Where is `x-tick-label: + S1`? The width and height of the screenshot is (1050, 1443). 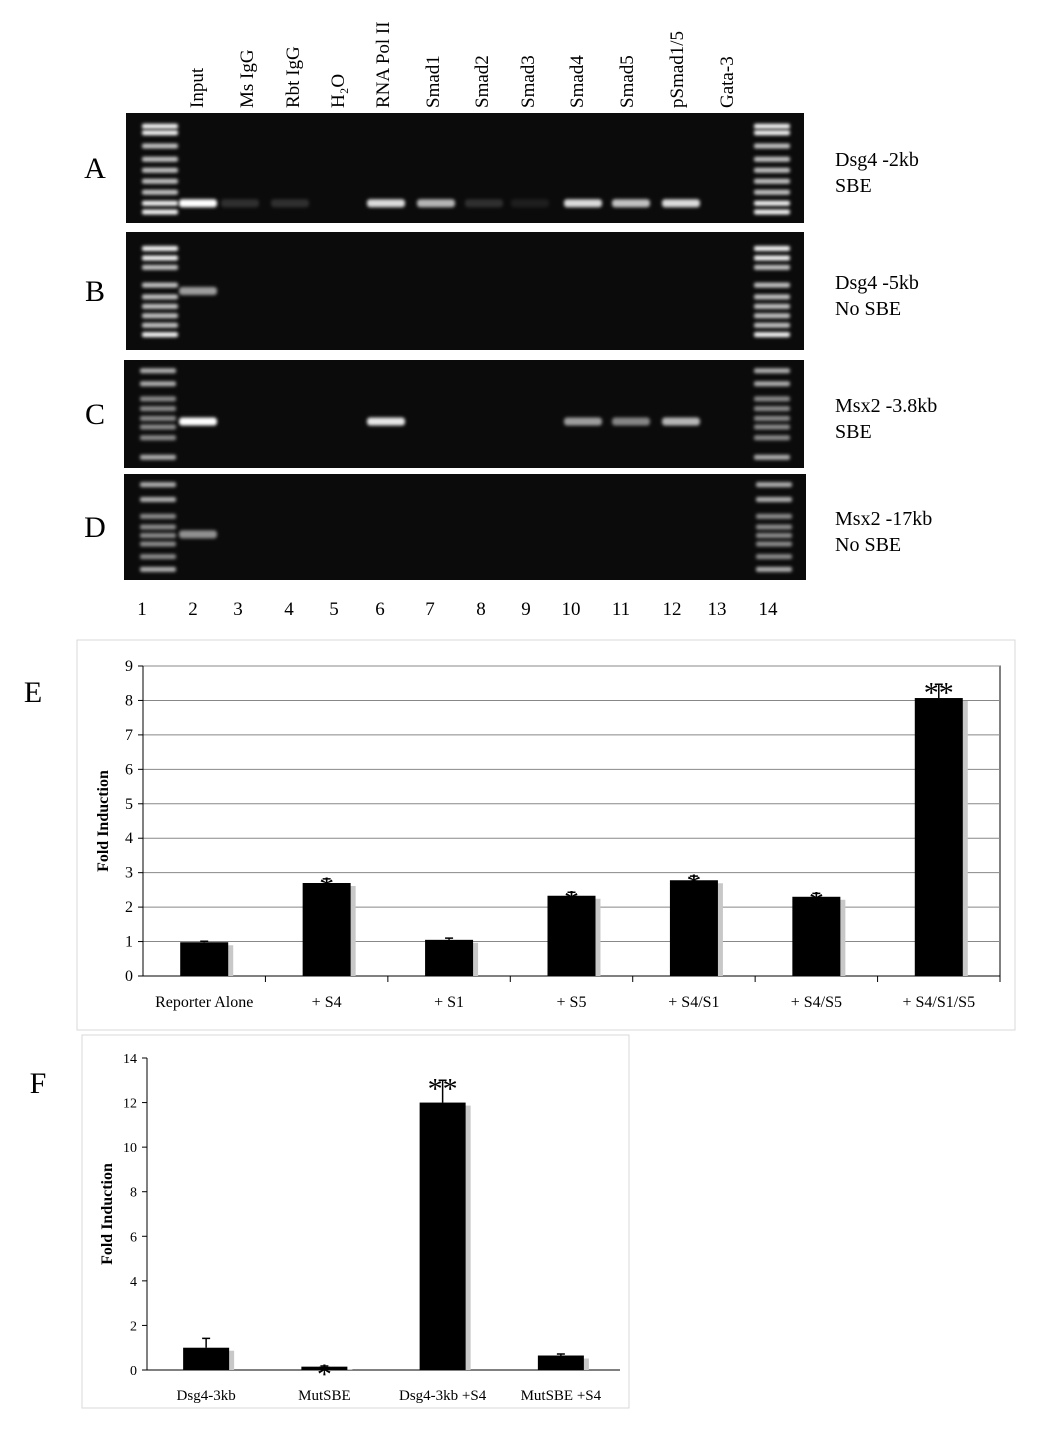 x-tick-label: + S1 is located at coordinates (449, 1002).